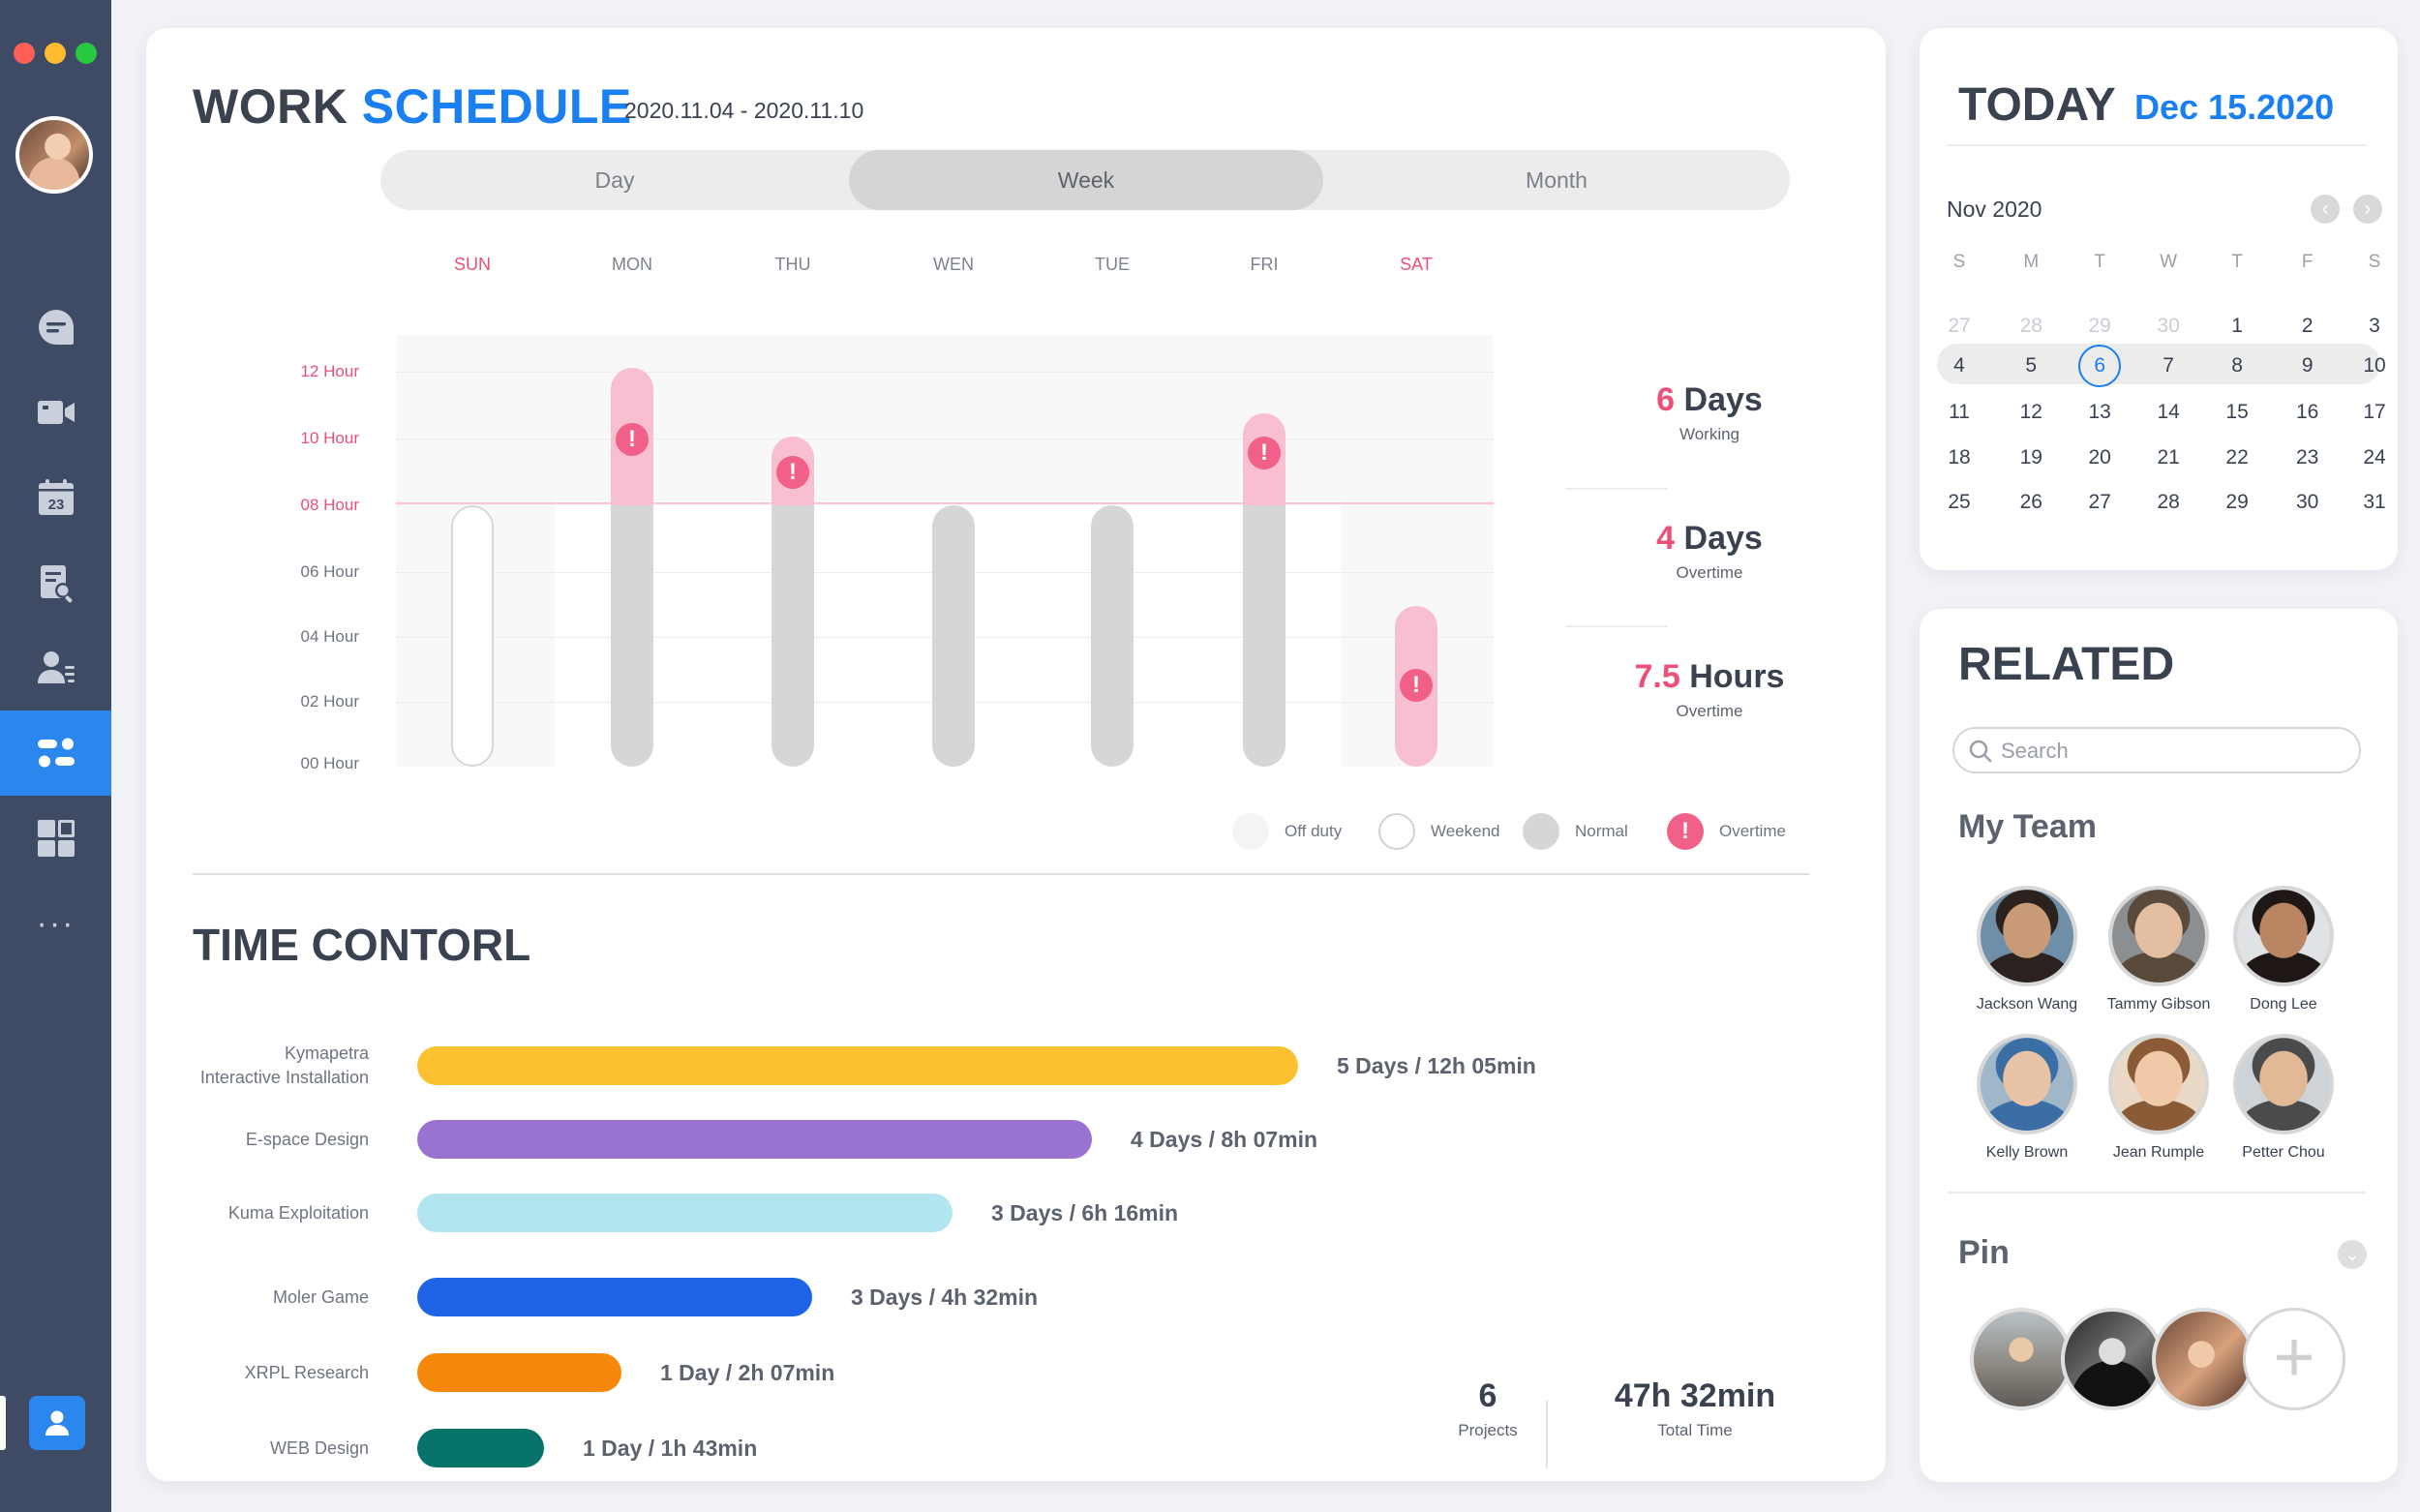 The height and width of the screenshot is (1512, 2420). Describe the element at coordinates (2237, 412) in the screenshot. I see `calendar-day: 15` at that location.